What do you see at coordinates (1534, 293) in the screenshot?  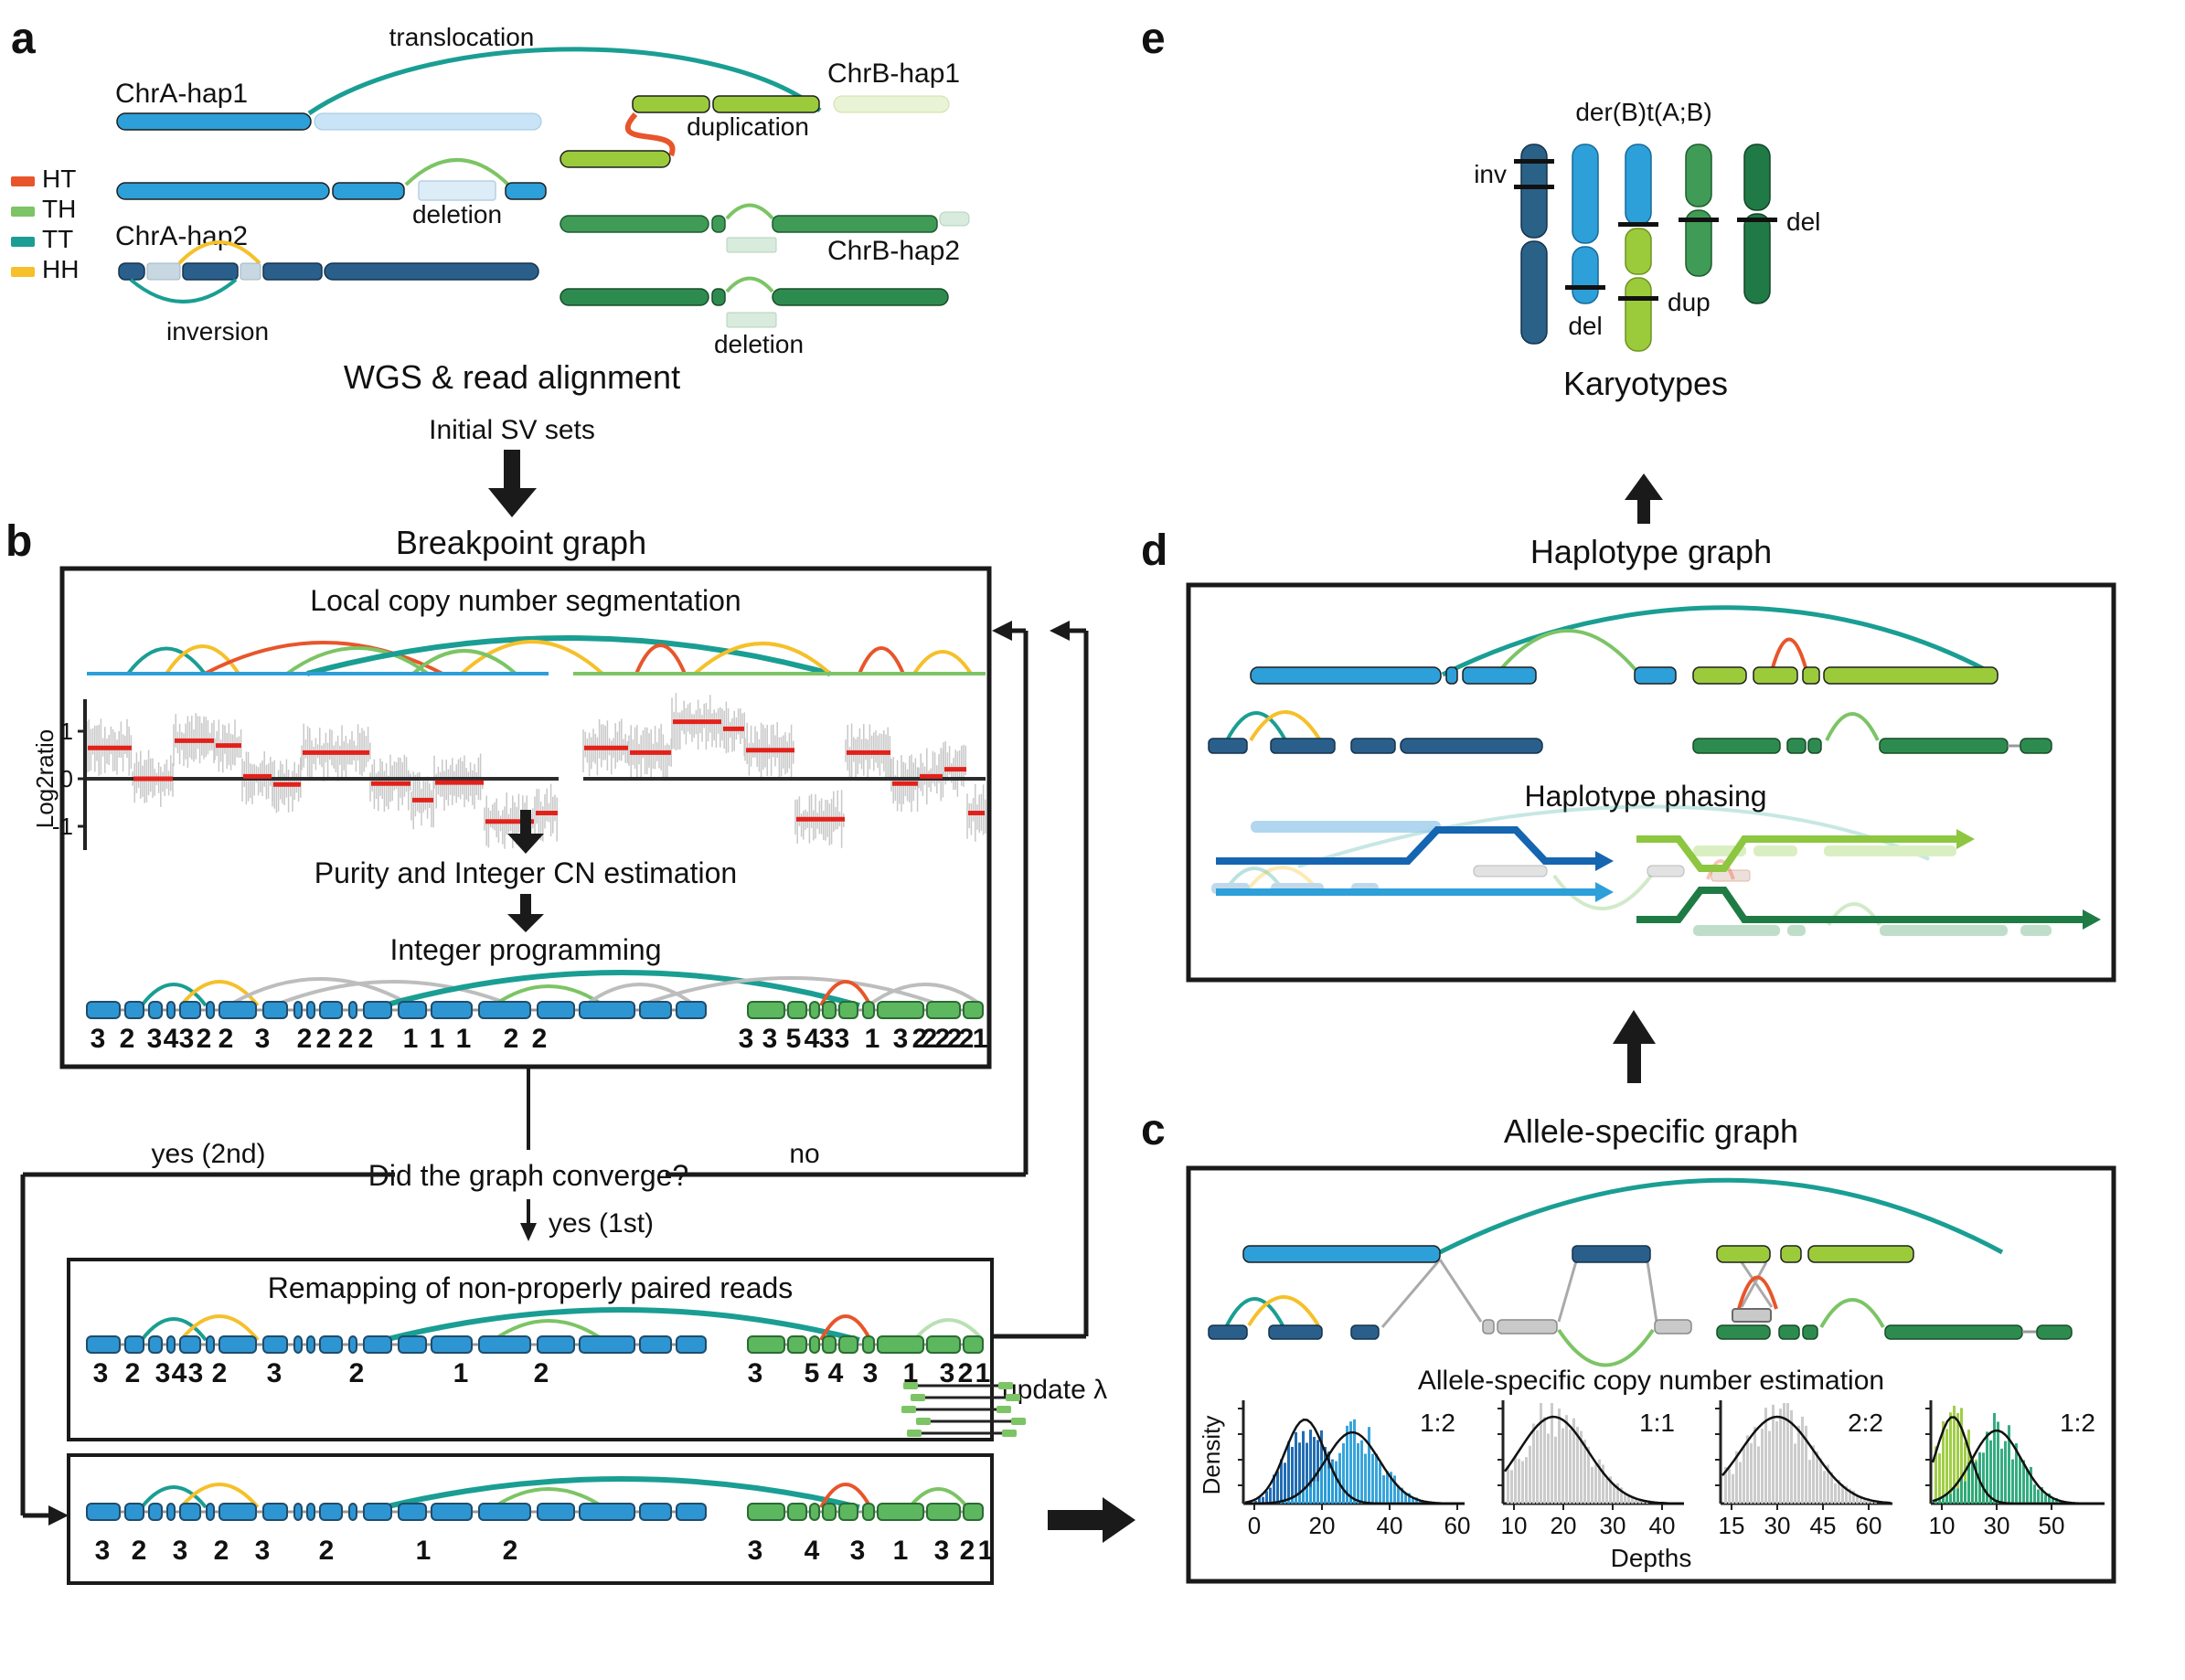 I see `karyotype-chr1` at bounding box center [1534, 293].